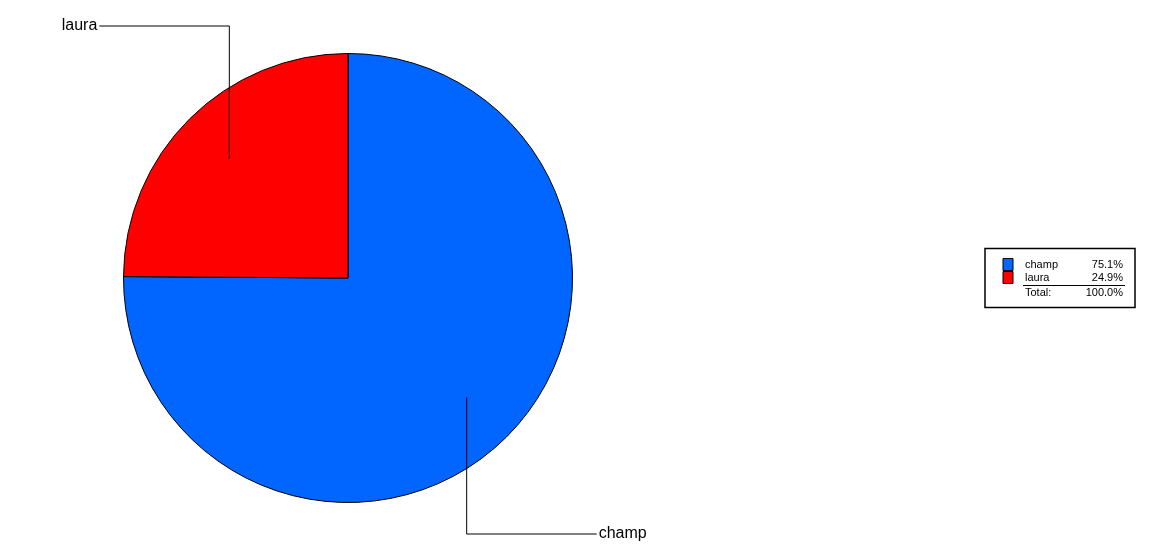  Describe the element at coordinates (622, 533) in the screenshot. I see `slice-label: champ` at that location.